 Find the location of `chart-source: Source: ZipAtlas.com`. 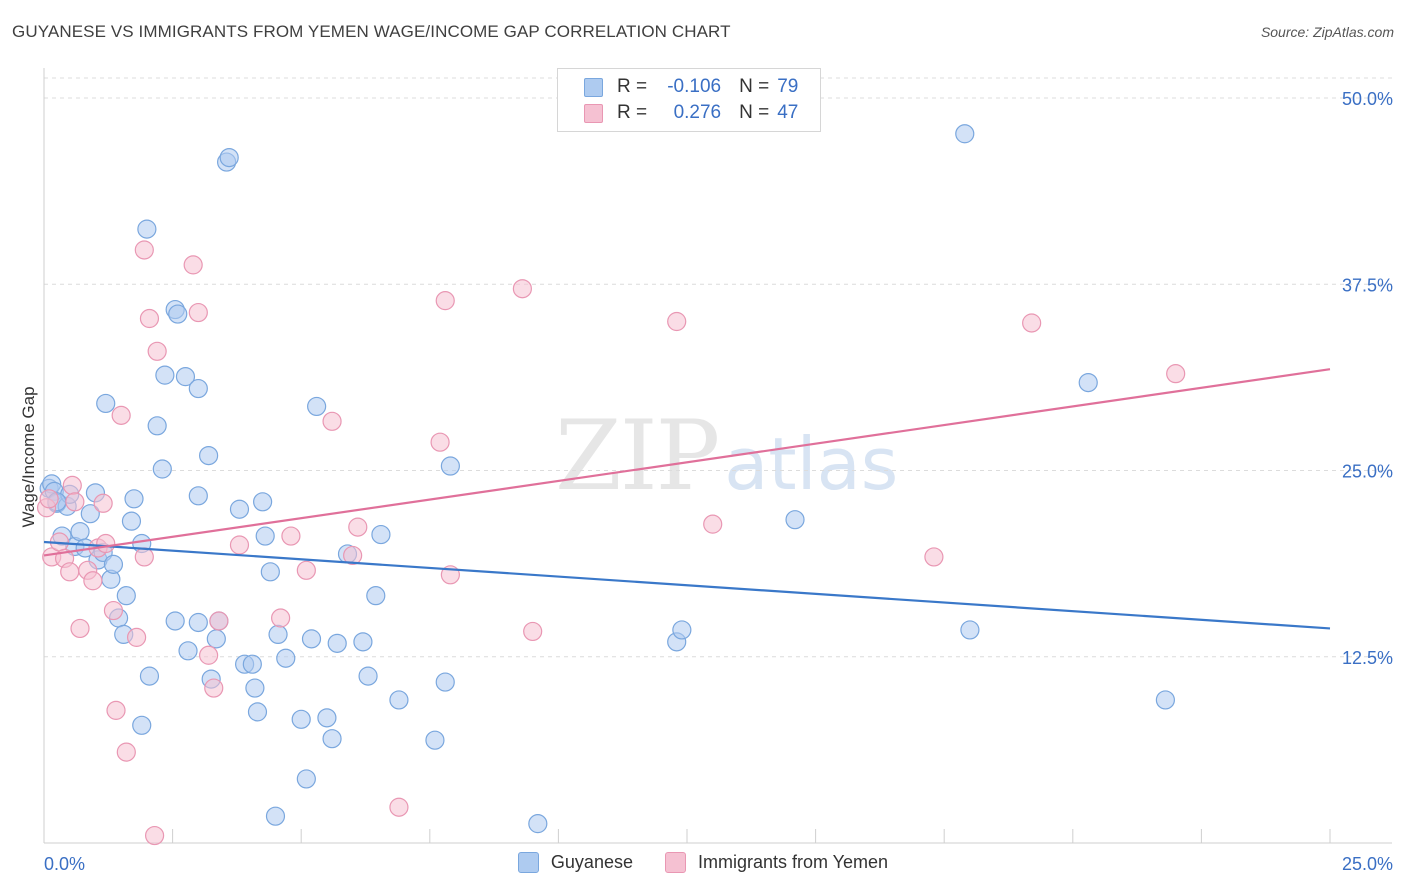

chart-source: Source: ZipAtlas.com is located at coordinates (1327, 32).